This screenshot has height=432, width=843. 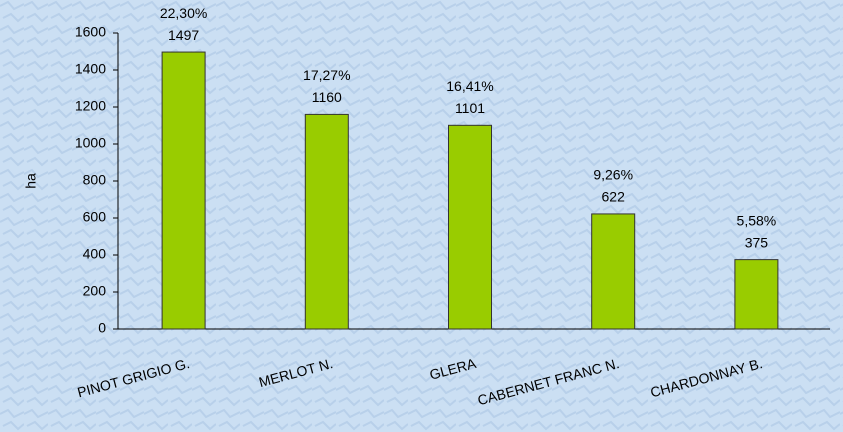 What do you see at coordinates (757, 242) in the screenshot?
I see `value-label: 375` at bounding box center [757, 242].